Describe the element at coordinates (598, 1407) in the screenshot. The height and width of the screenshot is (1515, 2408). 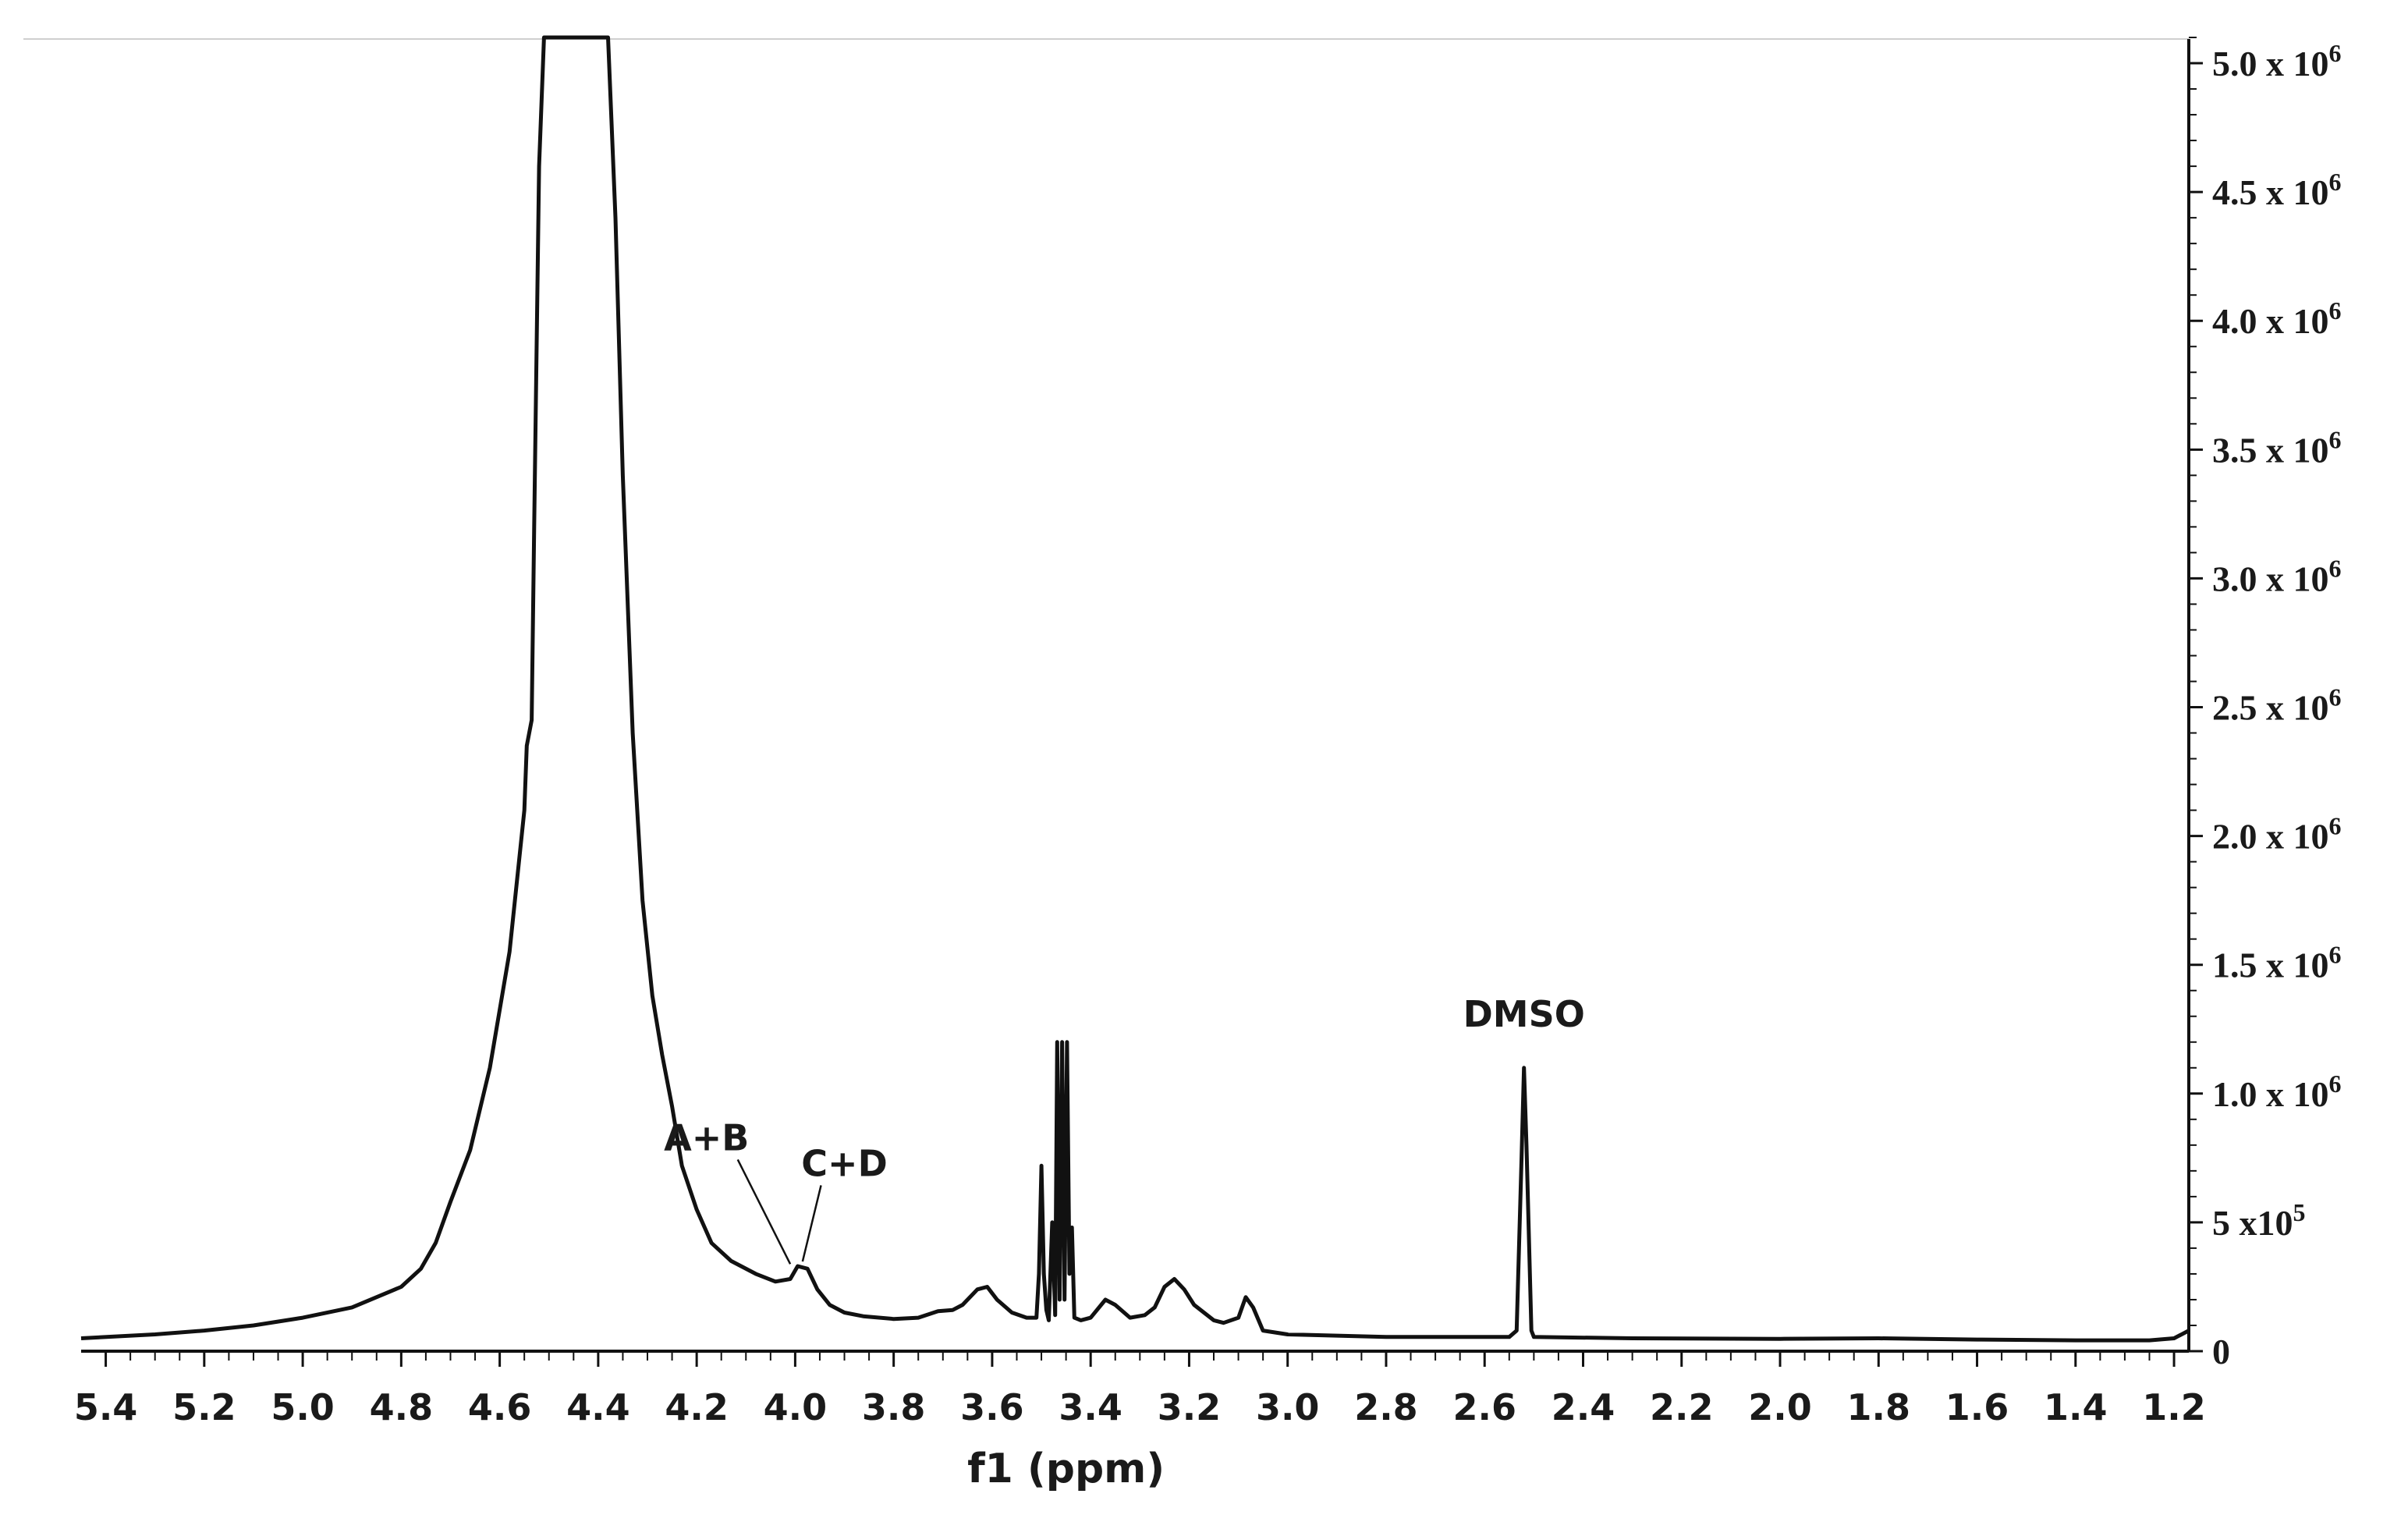
I see `x-tick-label: 4.4` at that location.